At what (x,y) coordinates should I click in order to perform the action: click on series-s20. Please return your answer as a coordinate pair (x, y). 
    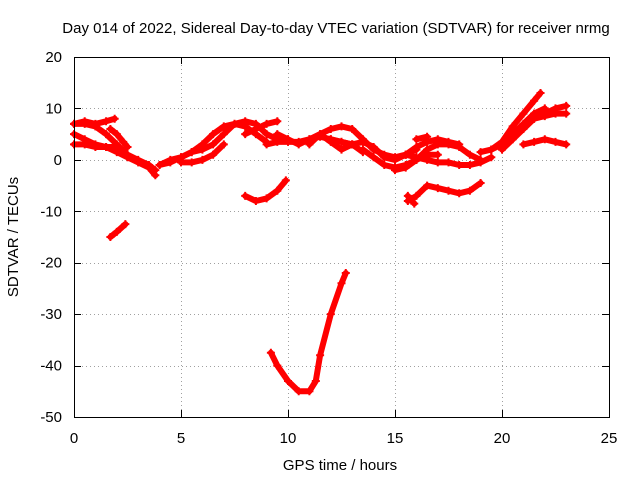
    Looking at the image, I should click on (516, 121).